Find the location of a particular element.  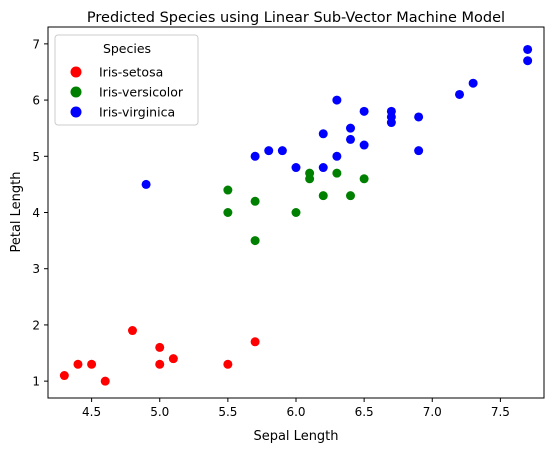

legend-marker-iris-virginica is located at coordinates (76, 112).